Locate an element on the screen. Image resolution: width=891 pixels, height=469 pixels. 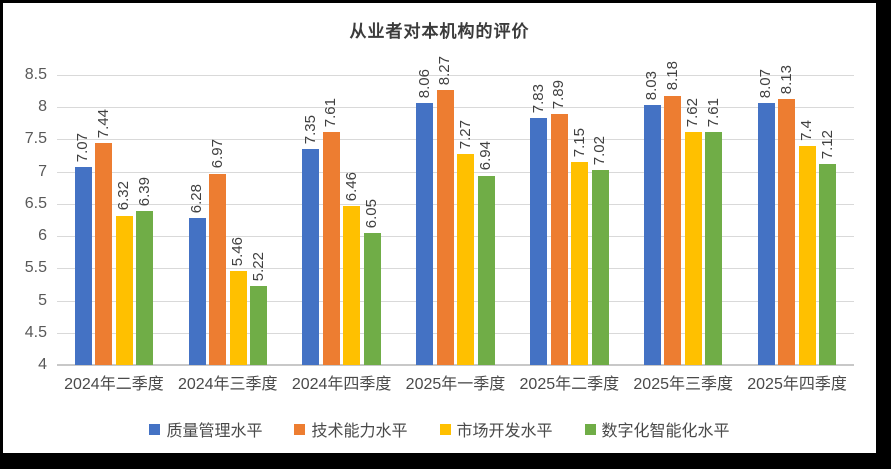
bar-技术能力水平-2024年二季度 is located at coordinates (104, 254).